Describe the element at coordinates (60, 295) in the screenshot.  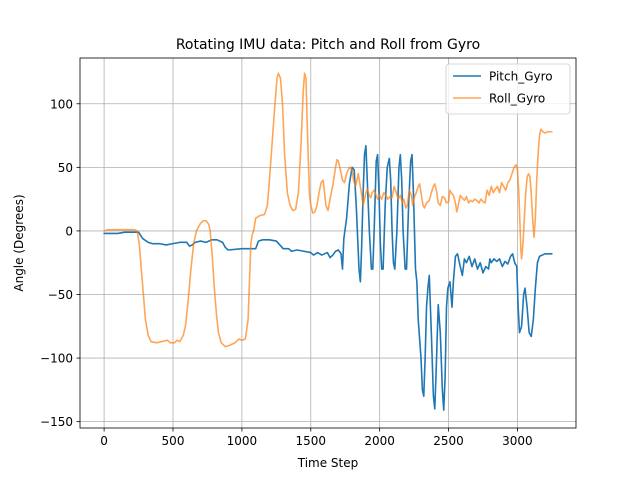
I see `y-tick-label: −50` at that location.